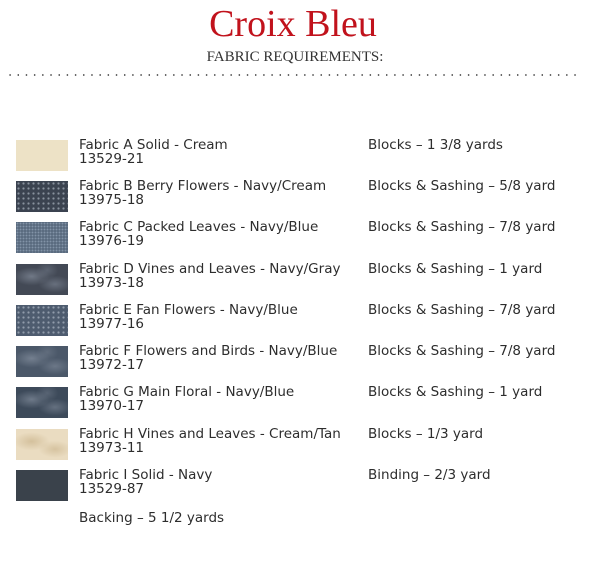  I want to click on fabric-name: Fabric E Fan Flowers - Navy/Blue, so click(188, 310).